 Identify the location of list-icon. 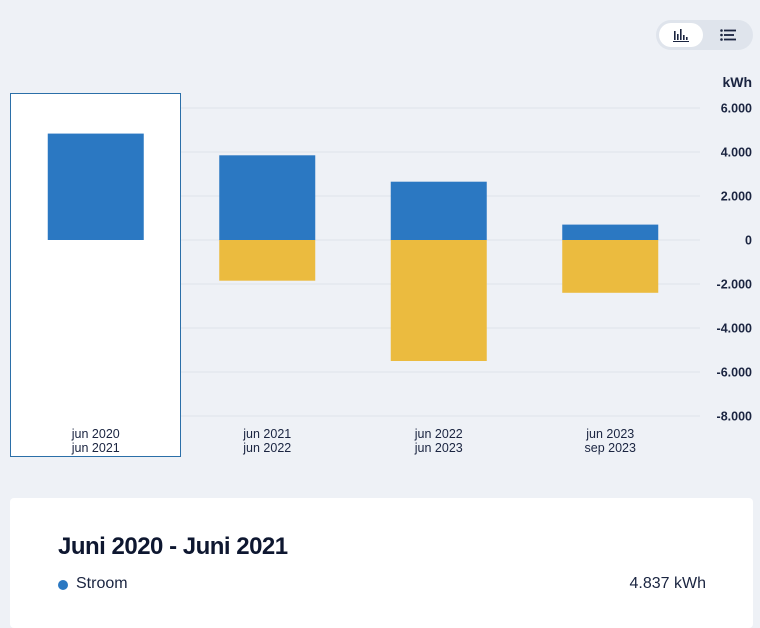
(728, 35).